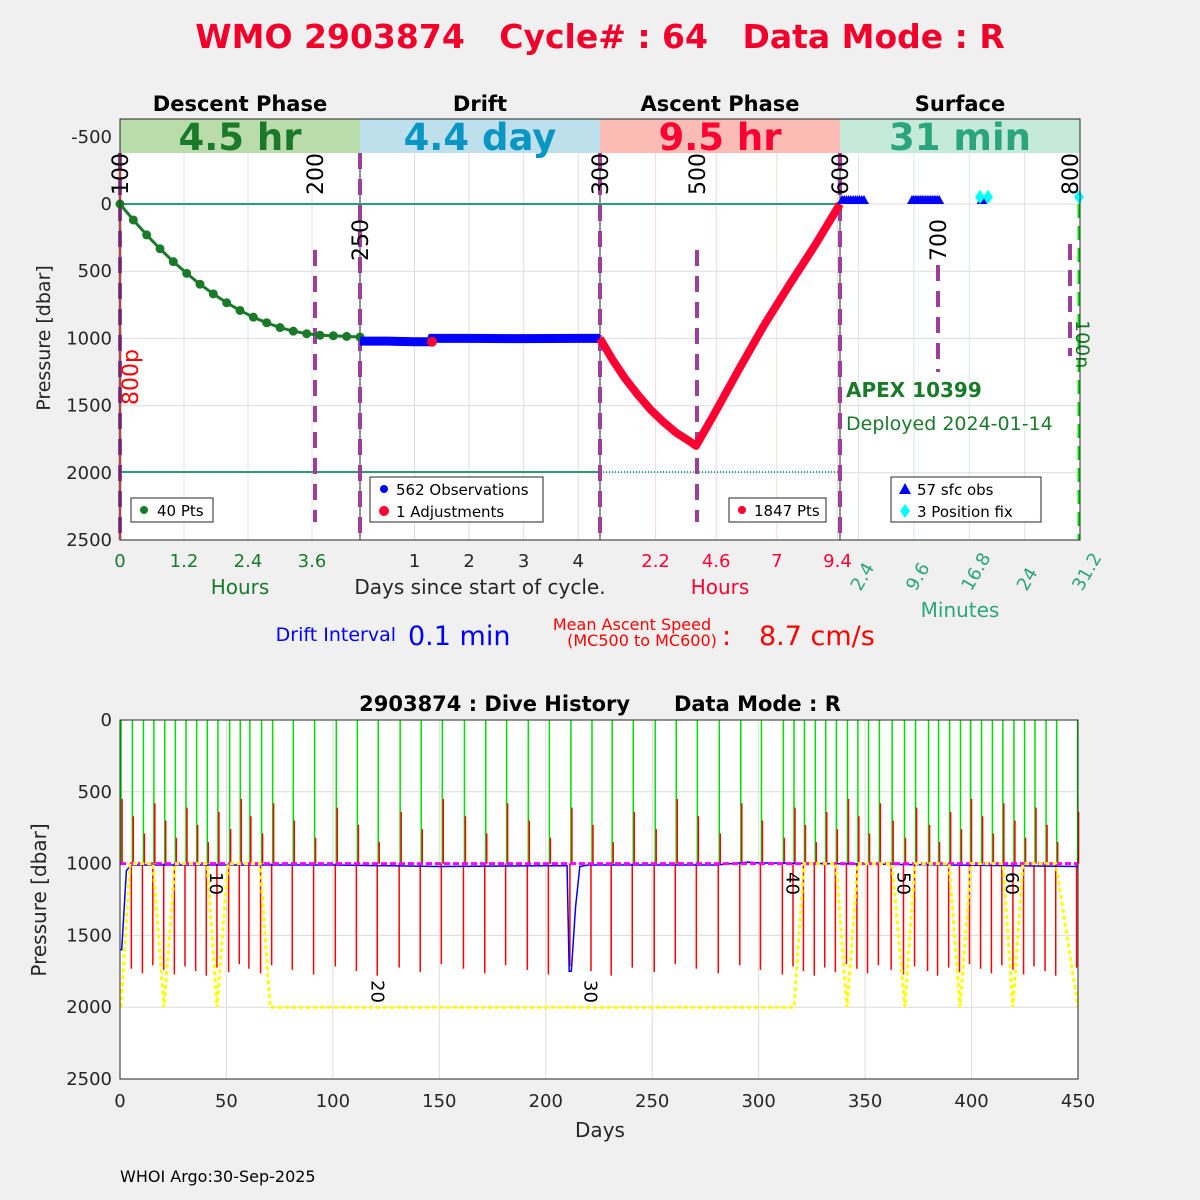 The width and height of the screenshot is (1200, 1200). What do you see at coordinates (106, 720) in the screenshot?
I see `y-tick-label: 0` at bounding box center [106, 720].